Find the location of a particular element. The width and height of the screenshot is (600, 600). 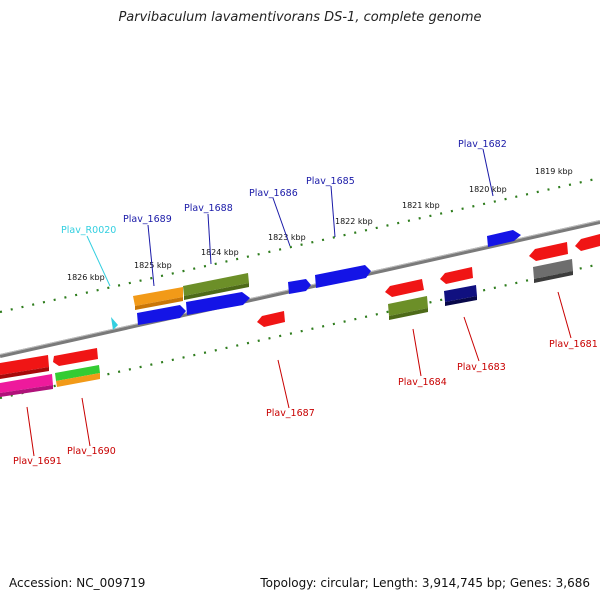

tick-label: 1825 kbp is located at coordinates (153, 265).